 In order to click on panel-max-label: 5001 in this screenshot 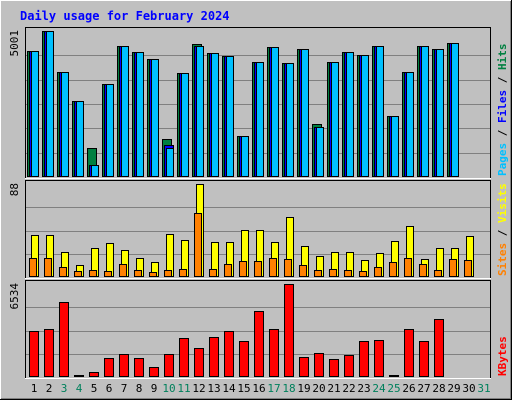, I will do `click(14, 43)`.